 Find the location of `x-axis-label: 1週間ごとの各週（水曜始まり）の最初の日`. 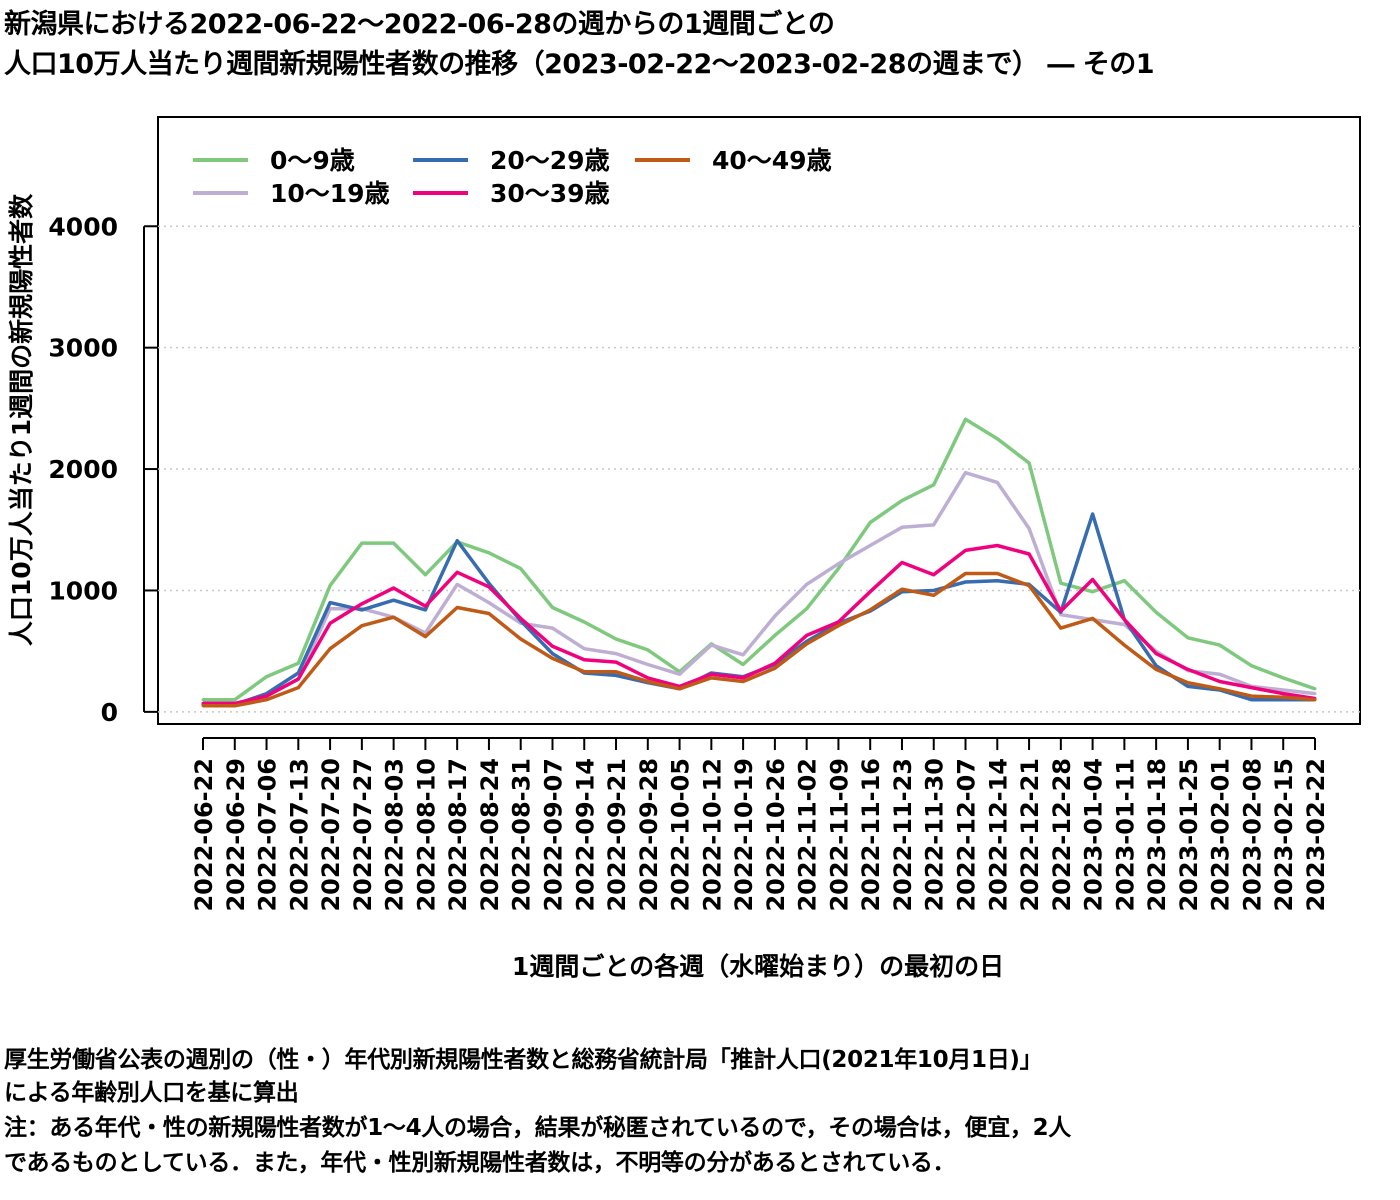

x-axis-label: 1週間ごとの各週（水曜始まり）の最初の日 is located at coordinates (758, 966).